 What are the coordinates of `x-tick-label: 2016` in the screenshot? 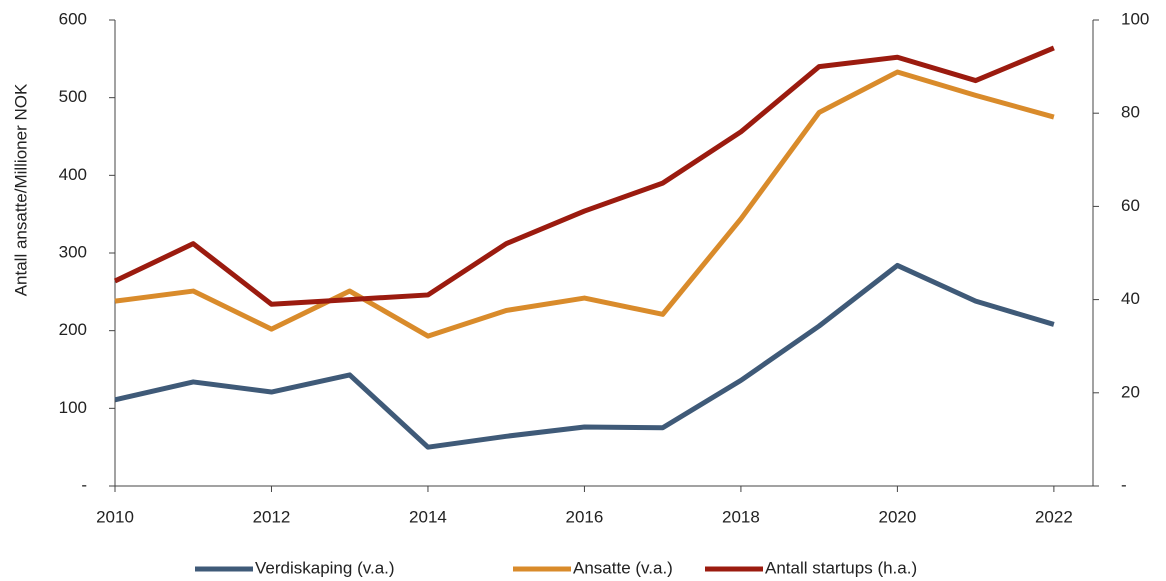 It's located at (585, 516).